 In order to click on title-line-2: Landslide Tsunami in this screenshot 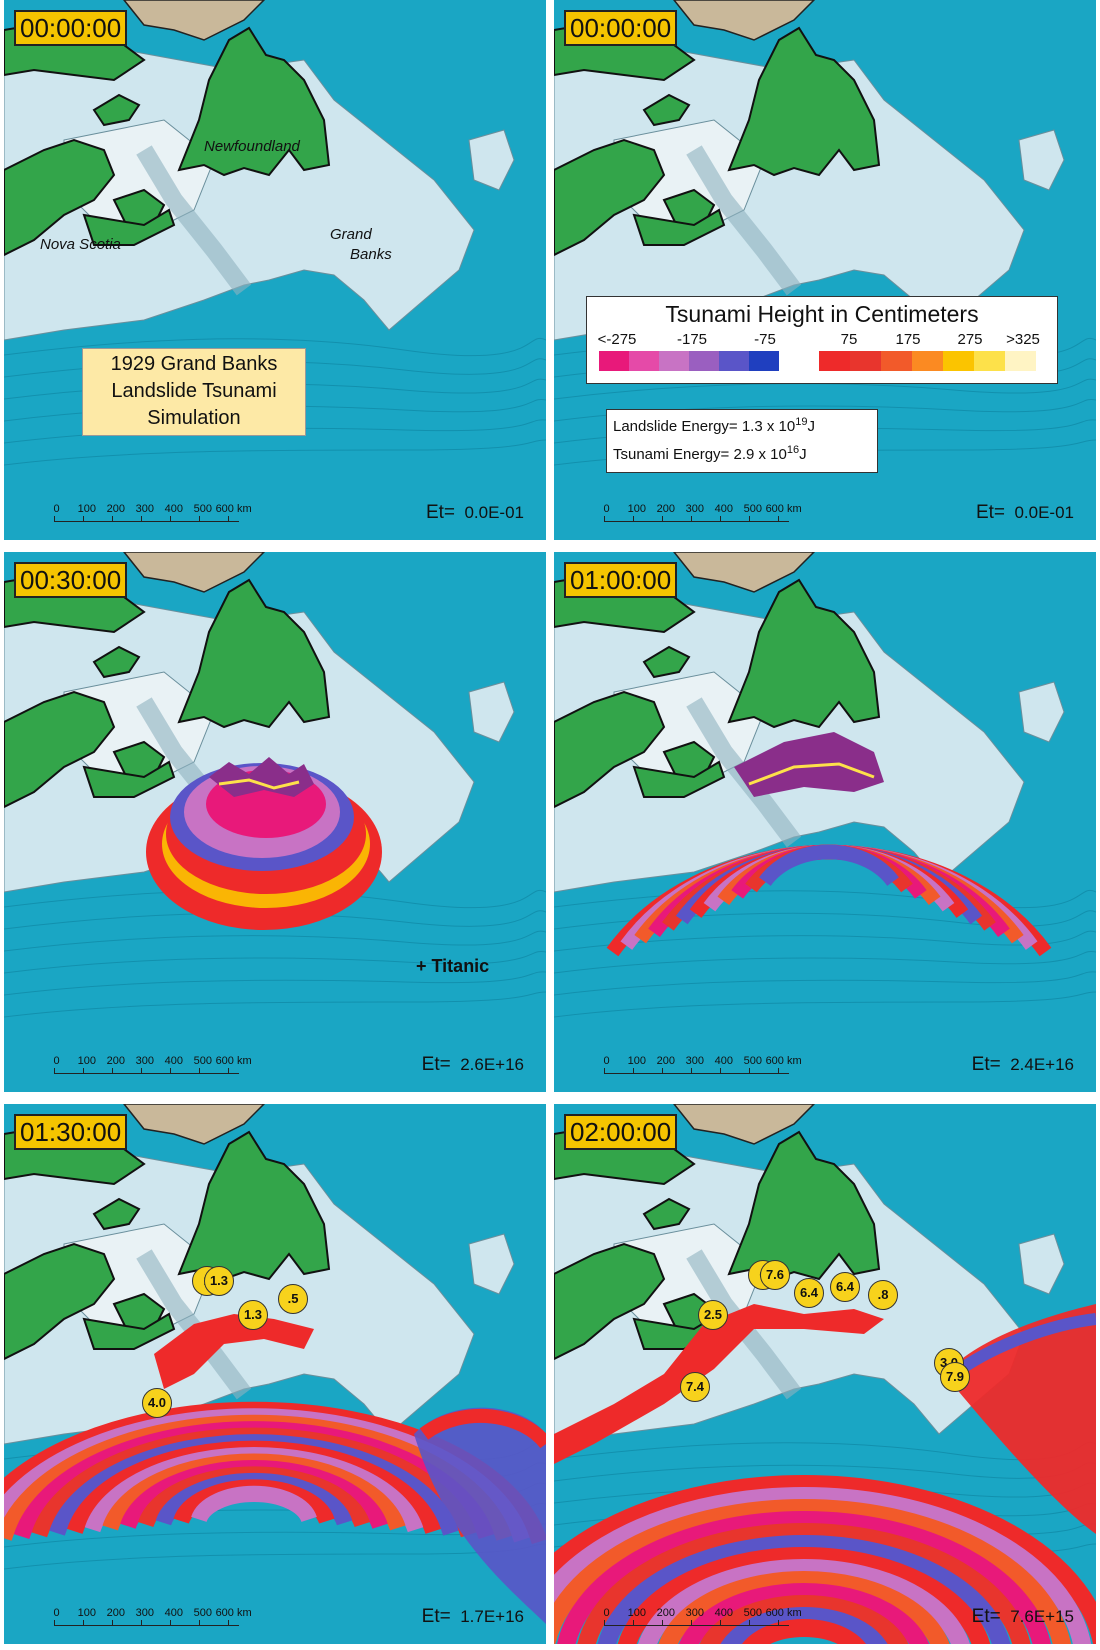, I will do `click(194, 391)`.